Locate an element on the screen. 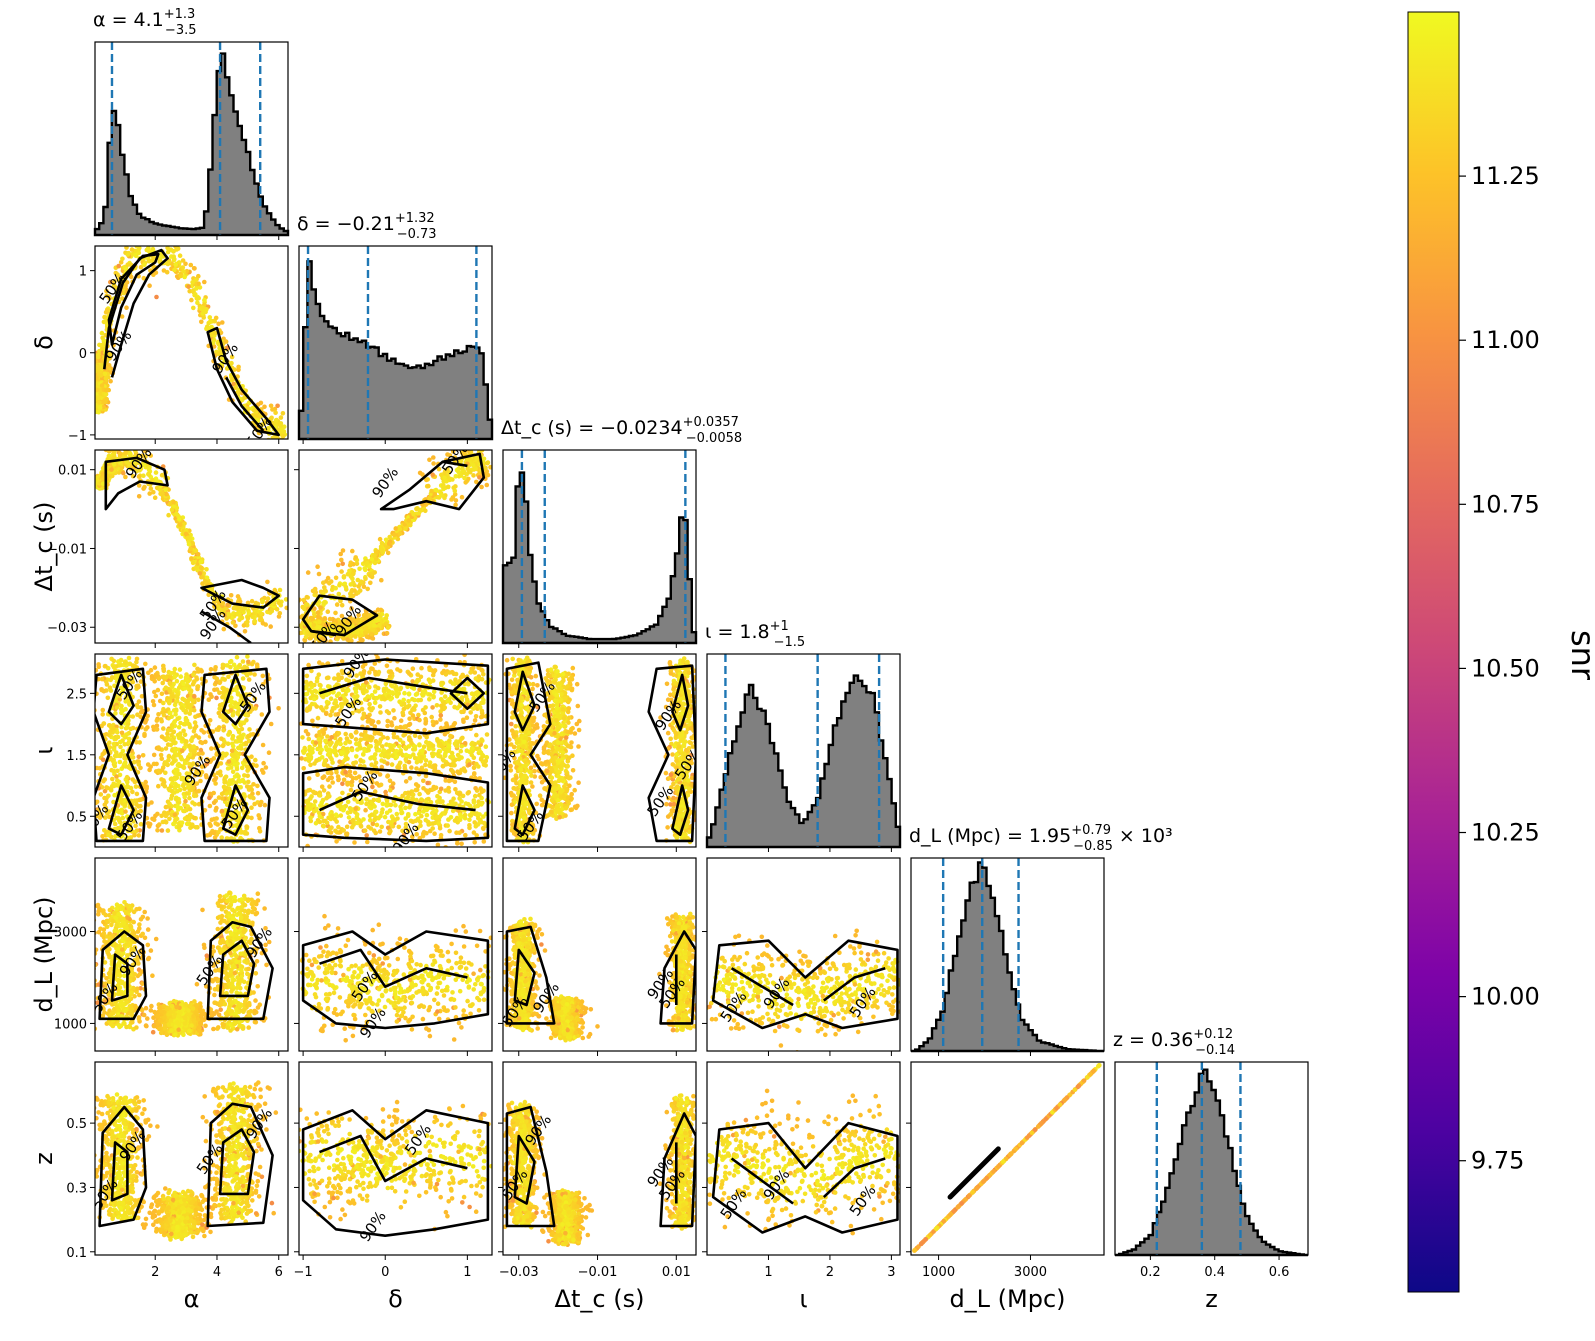  scatter-alpha|delta: 50%90% 90%50% is located at coordinates (189, 342).